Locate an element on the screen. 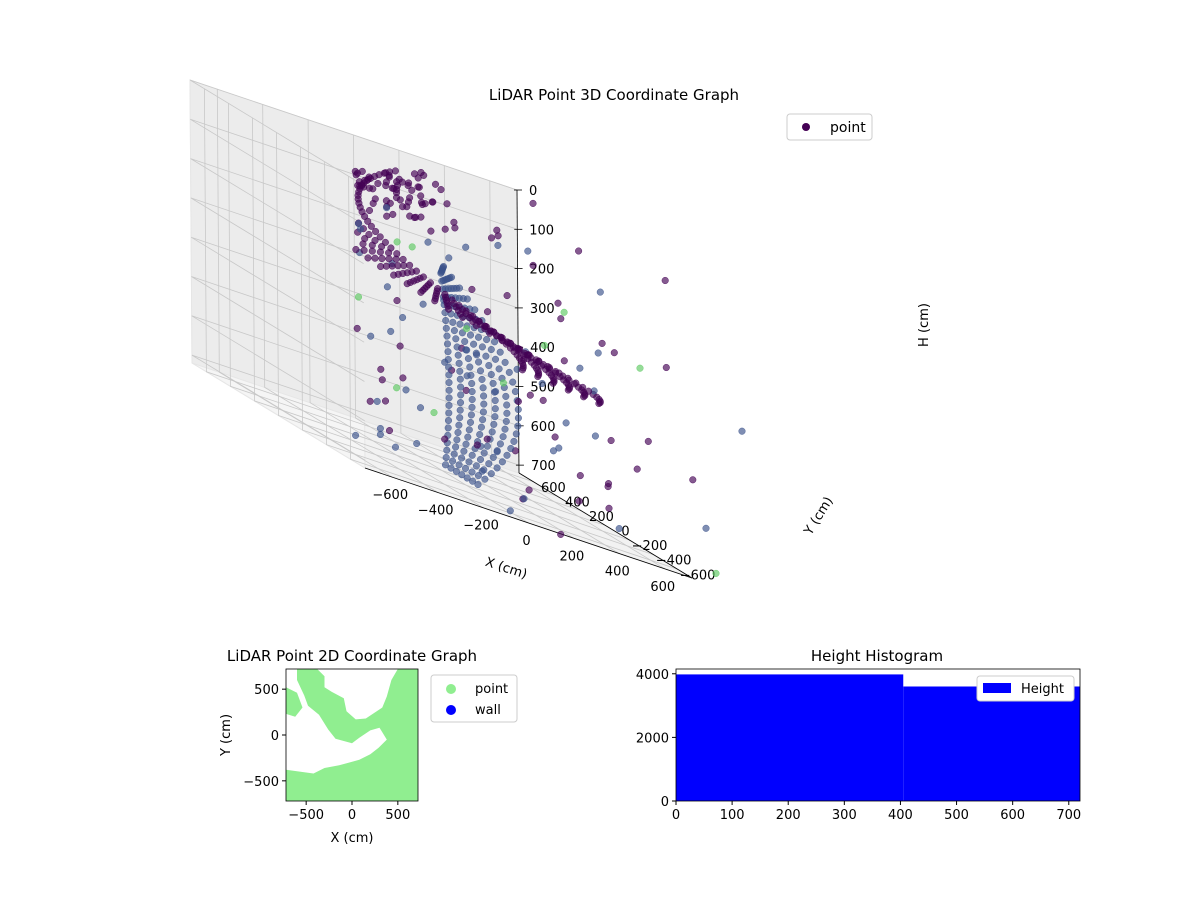 The width and height of the screenshot is (1200, 900). y-tick-label: 0 is located at coordinates (625, 532).